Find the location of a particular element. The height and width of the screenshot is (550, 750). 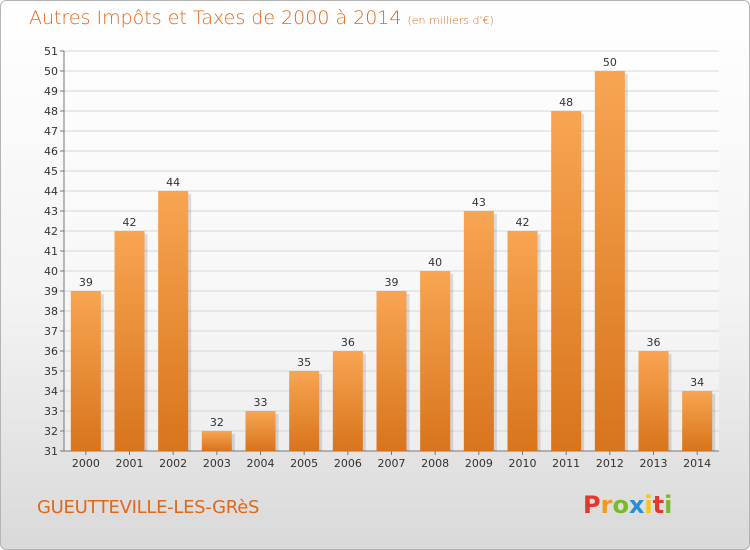

x-tick-label-2008: 2008 is located at coordinates (435, 463).